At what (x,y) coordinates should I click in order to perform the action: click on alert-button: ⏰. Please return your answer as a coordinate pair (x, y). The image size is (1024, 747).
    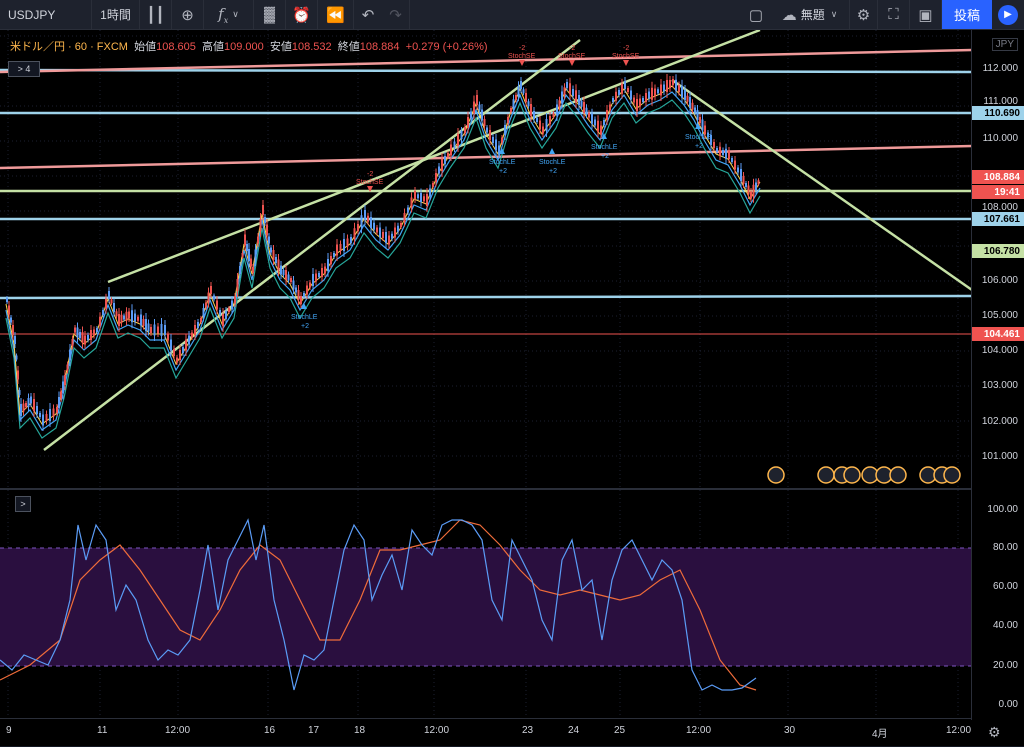
    Looking at the image, I should click on (302, 14).